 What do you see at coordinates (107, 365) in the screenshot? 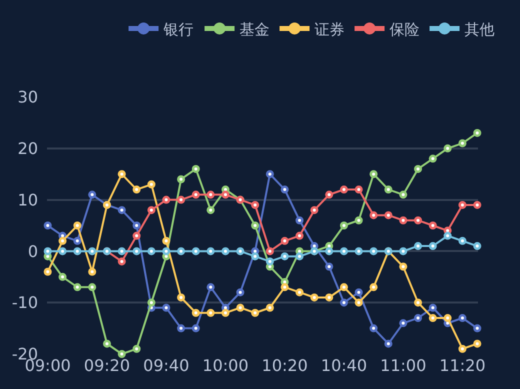
I see `x-tick-label: 09:20` at bounding box center [107, 365].